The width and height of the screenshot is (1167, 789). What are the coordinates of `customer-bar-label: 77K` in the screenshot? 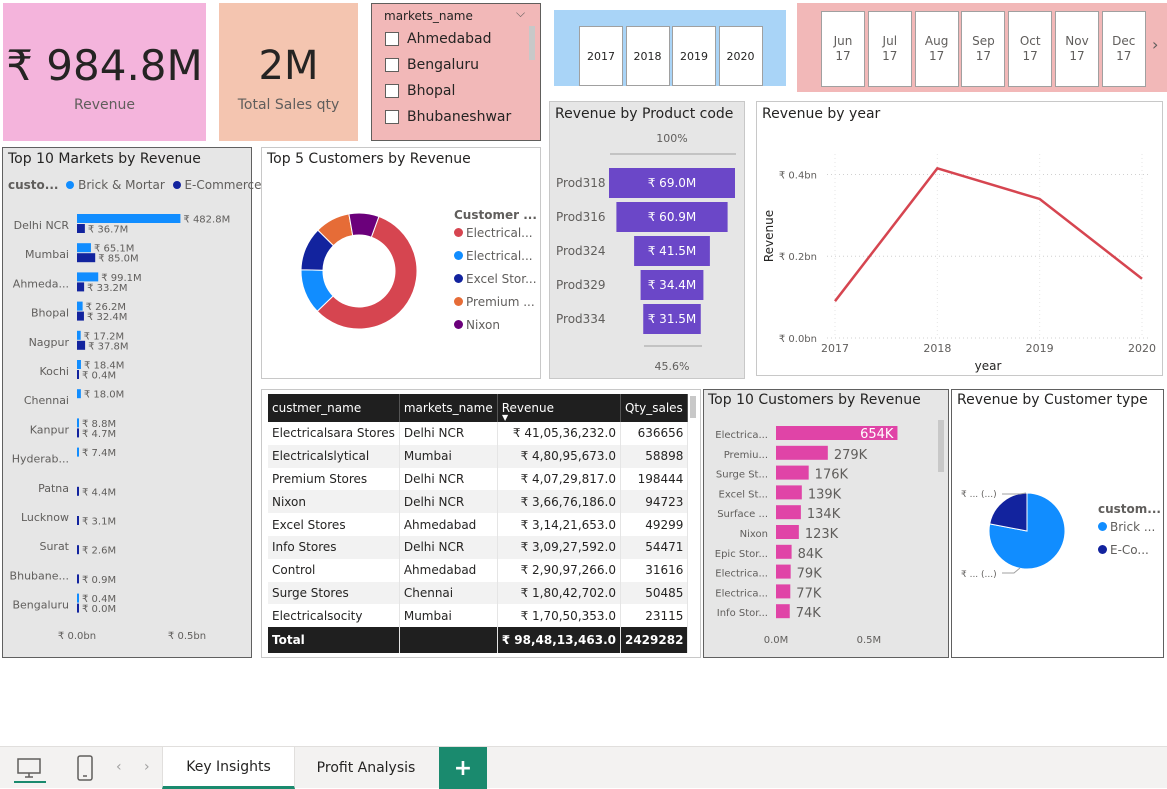 It's located at (809, 593).